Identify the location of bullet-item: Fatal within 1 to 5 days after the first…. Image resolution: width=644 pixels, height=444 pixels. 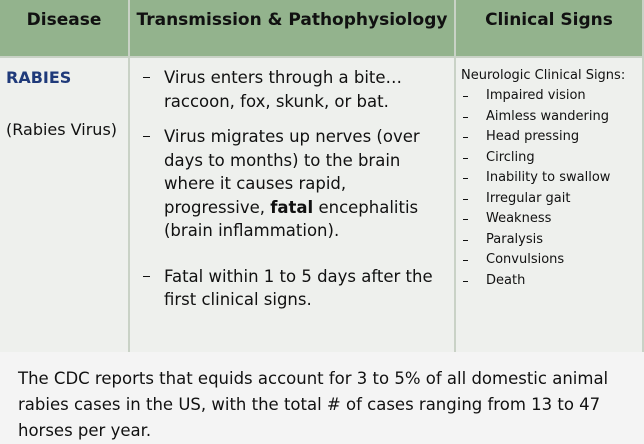
(295, 288).